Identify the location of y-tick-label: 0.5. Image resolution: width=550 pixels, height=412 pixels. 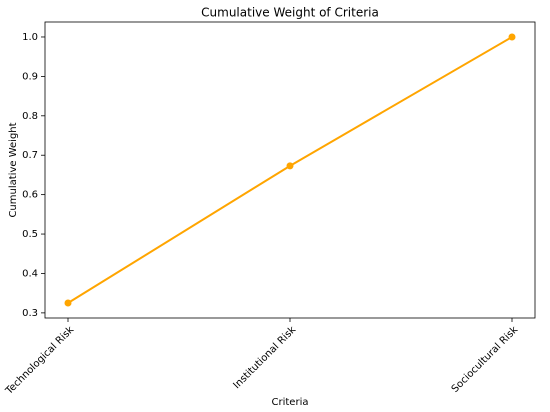
(30, 234).